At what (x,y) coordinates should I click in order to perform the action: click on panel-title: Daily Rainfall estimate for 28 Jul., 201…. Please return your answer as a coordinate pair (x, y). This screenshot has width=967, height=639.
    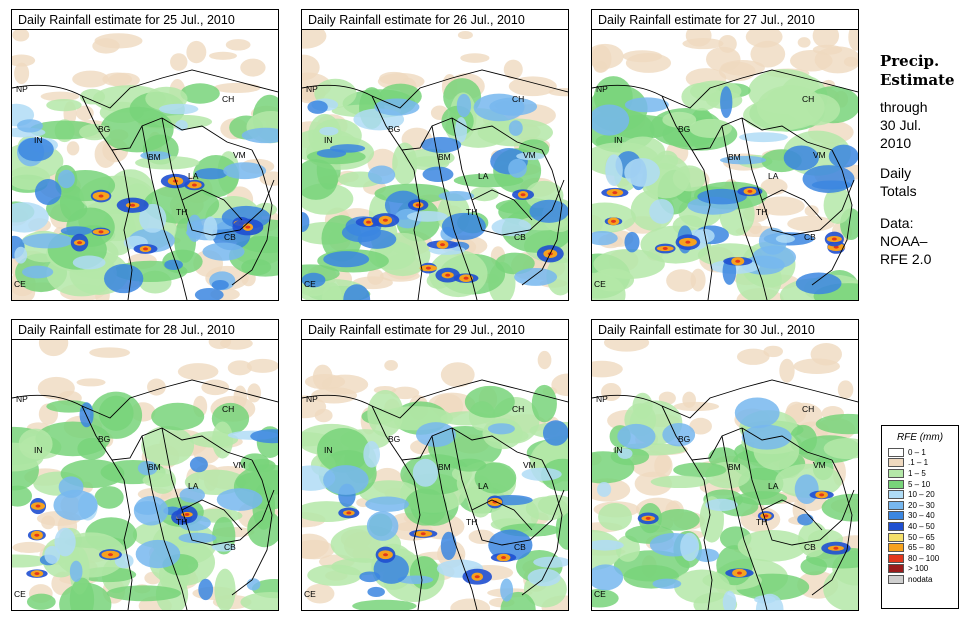
    Looking at the image, I should click on (145, 330).